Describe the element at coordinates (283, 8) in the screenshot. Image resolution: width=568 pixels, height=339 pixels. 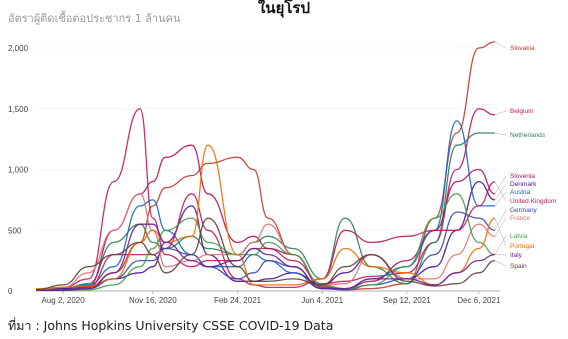
I see `chart-title: ในยุโรป` at that location.